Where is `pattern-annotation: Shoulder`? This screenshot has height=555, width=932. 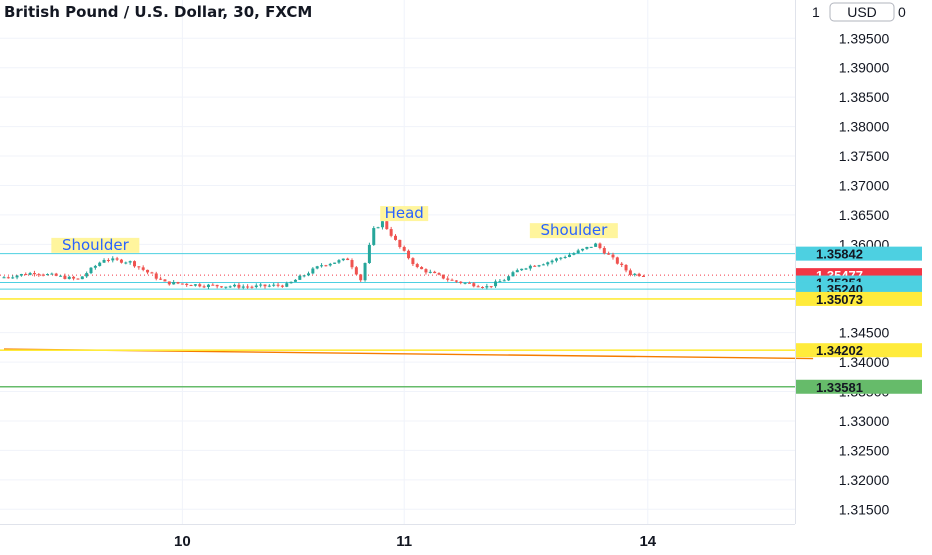
pattern-annotation: Shoulder is located at coordinates (95, 245).